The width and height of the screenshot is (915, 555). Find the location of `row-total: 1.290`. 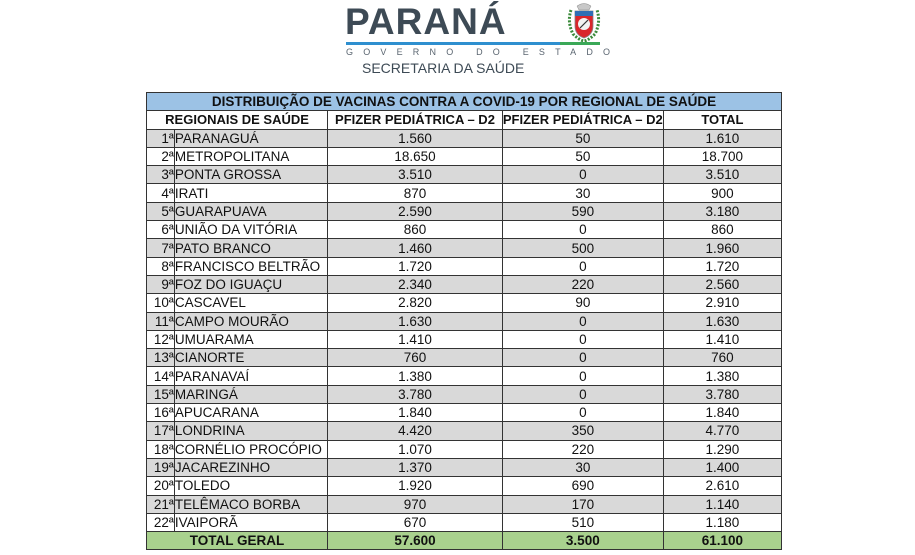

row-total: 1.290 is located at coordinates (722, 449).